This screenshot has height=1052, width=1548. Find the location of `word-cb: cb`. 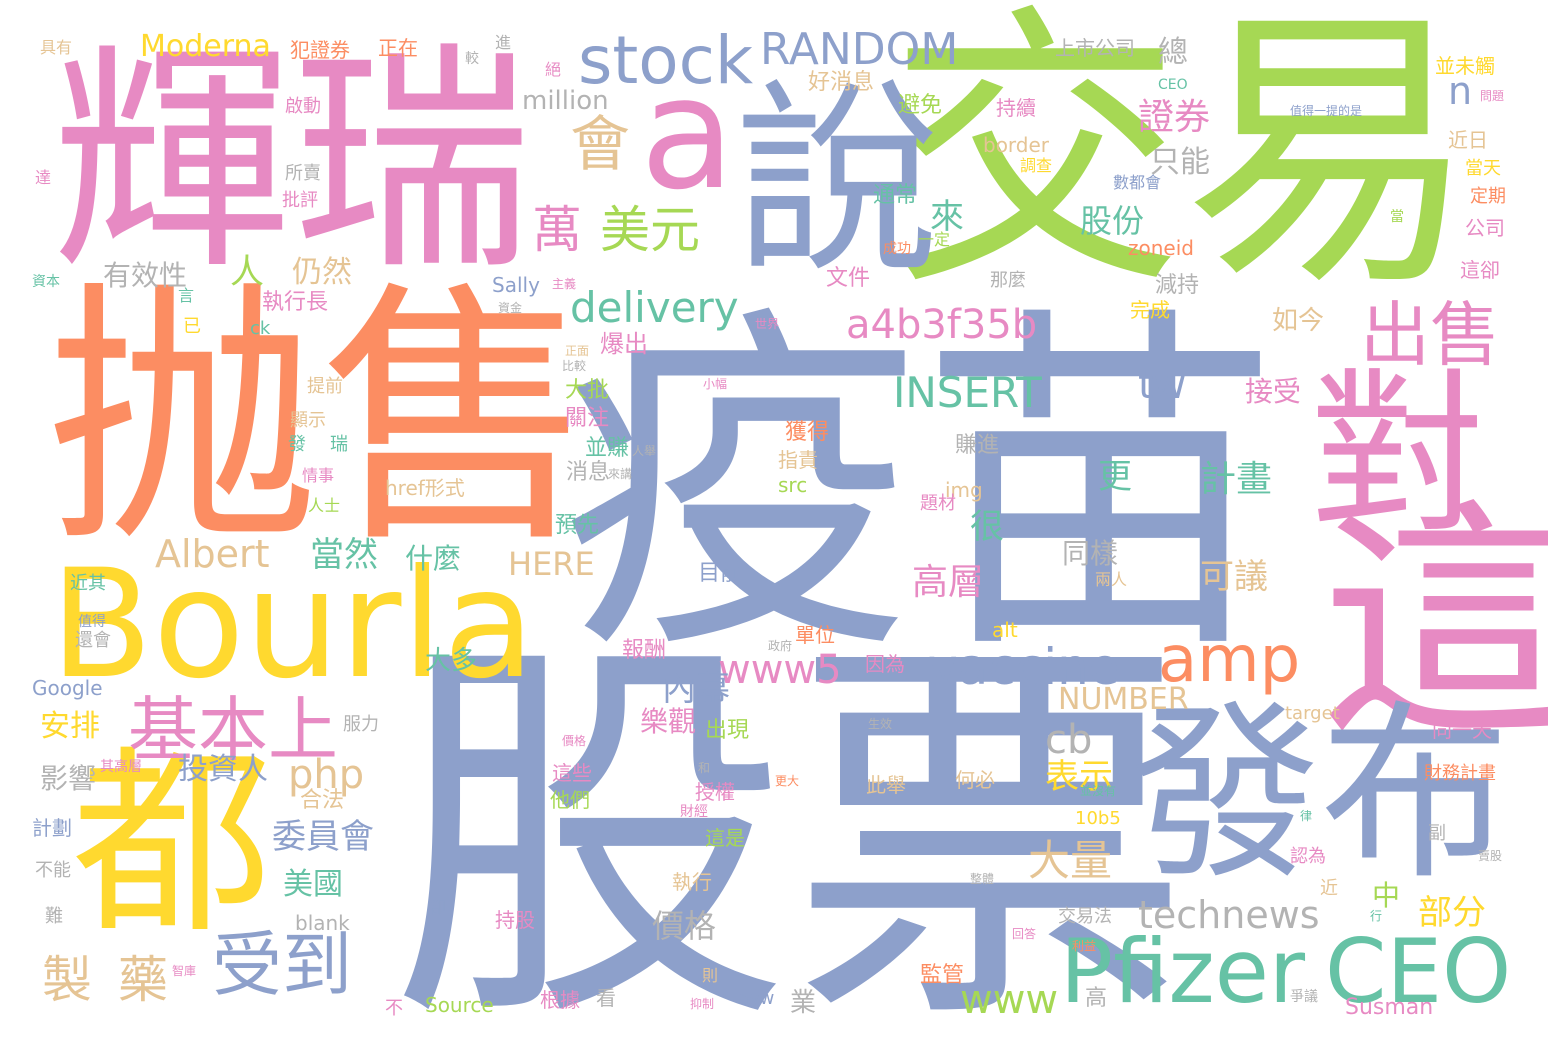

word-cb: cb is located at coordinates (1069, 740).